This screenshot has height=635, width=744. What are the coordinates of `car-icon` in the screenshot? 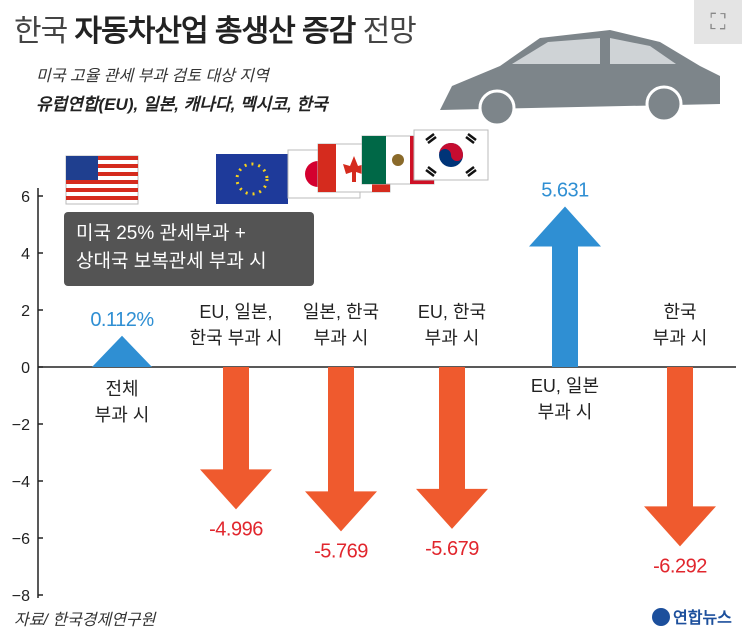 It's located at (580, 78).